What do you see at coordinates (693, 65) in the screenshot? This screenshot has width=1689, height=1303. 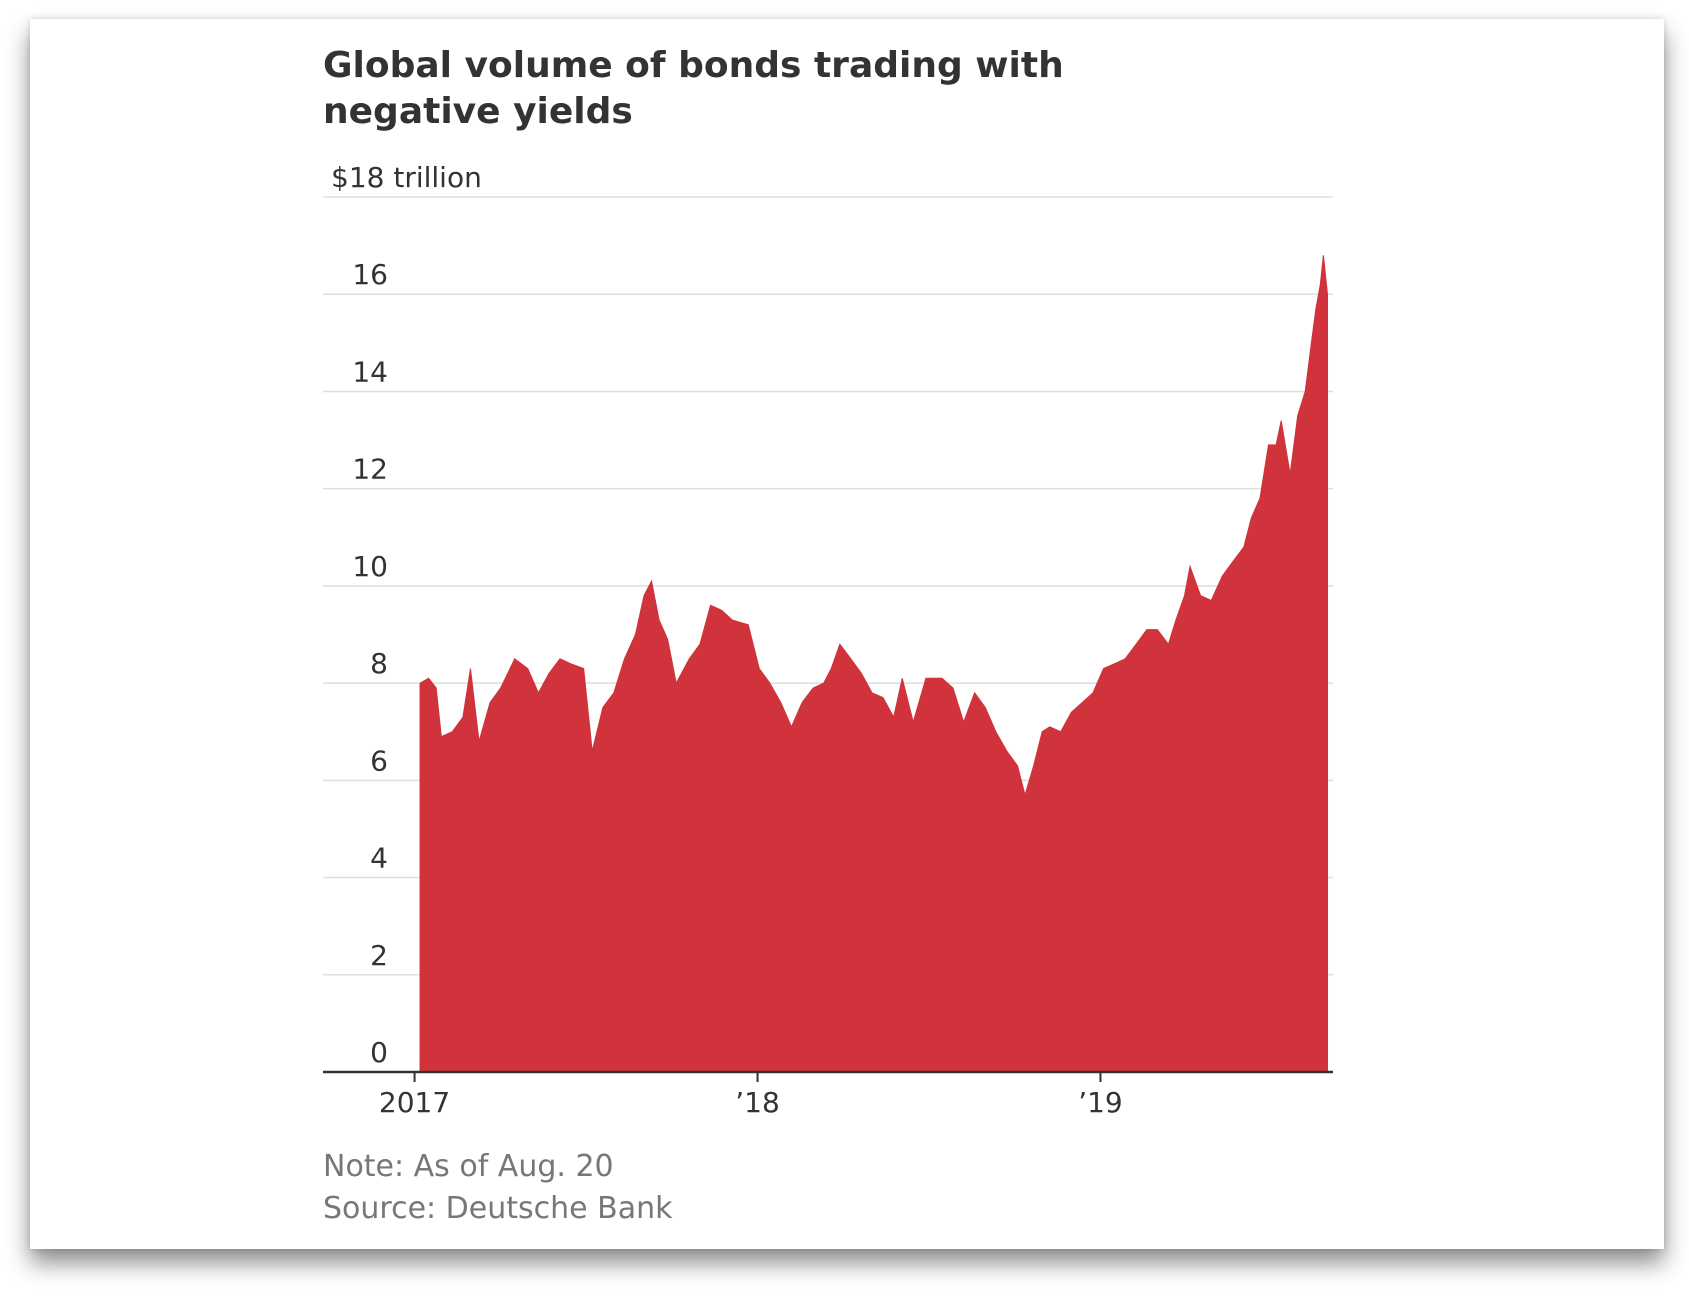 I see `chart-title: Global volume of bonds trading with` at bounding box center [693, 65].